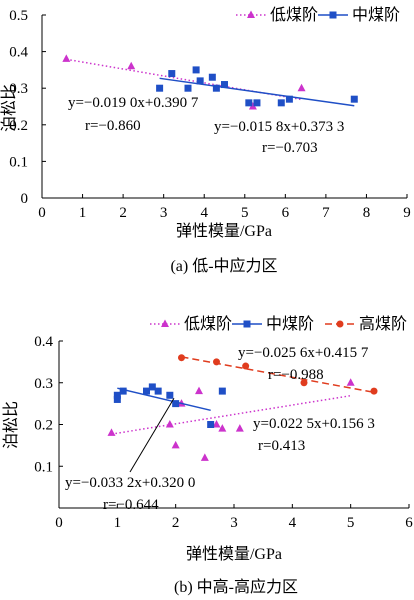 The width and height of the screenshot is (414, 600). What do you see at coordinates (152, 435) in the screenshot?
I see `annotation-leader-line` at bounding box center [152, 435].